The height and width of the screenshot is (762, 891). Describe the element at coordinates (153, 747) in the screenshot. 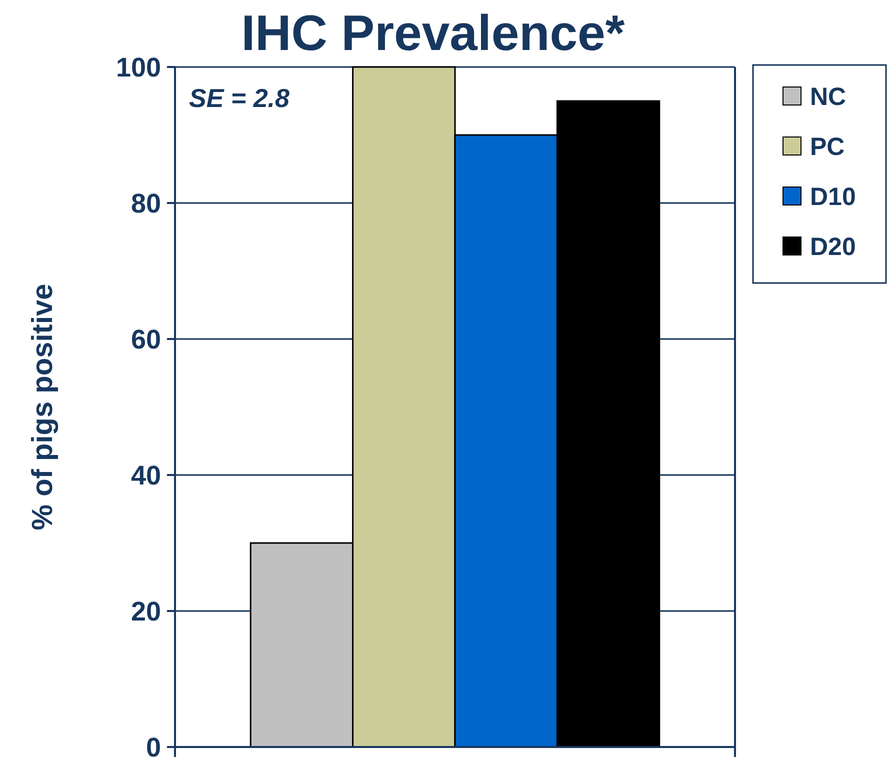

I see `y-tick-label: 0` at that location.